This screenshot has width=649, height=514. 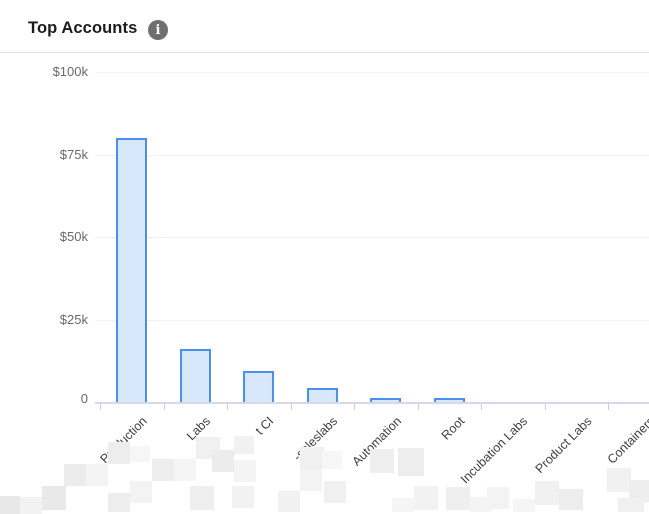 What do you see at coordinates (264, 426) in the screenshot?
I see `x-tick-label: t CI` at bounding box center [264, 426].